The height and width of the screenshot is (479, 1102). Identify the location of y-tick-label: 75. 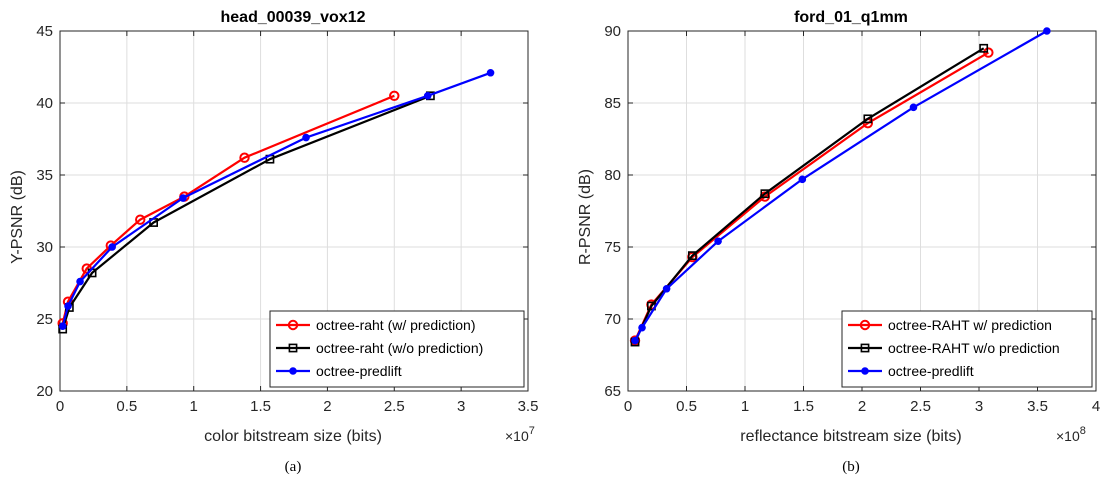
(612, 247).